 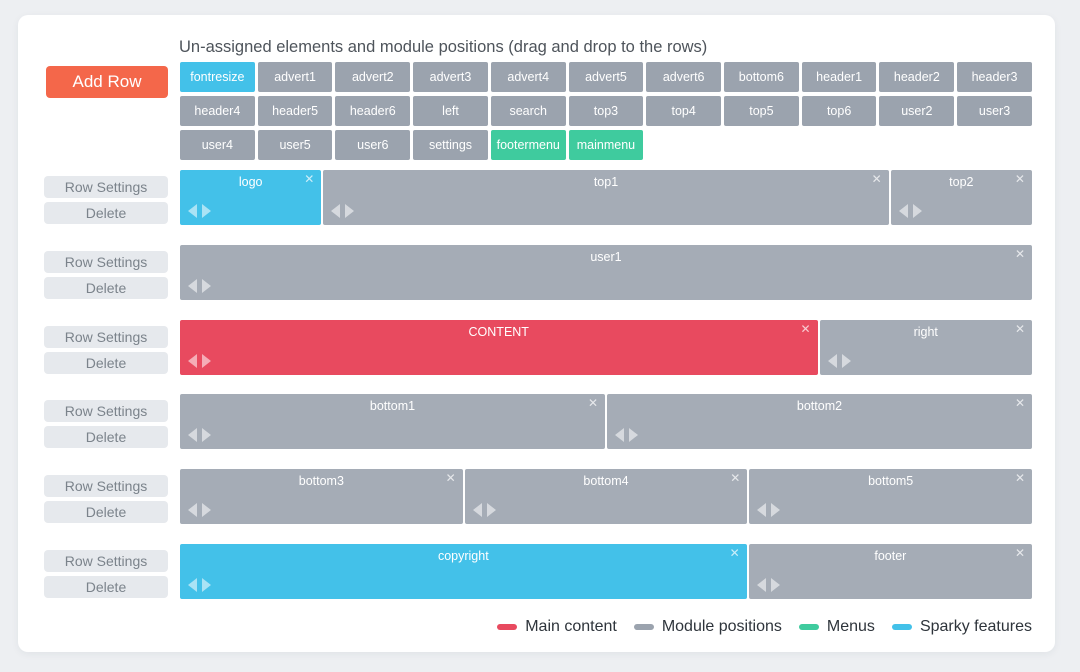 What do you see at coordinates (606, 77) in the screenshot?
I see `chip-advert5: advert5` at bounding box center [606, 77].